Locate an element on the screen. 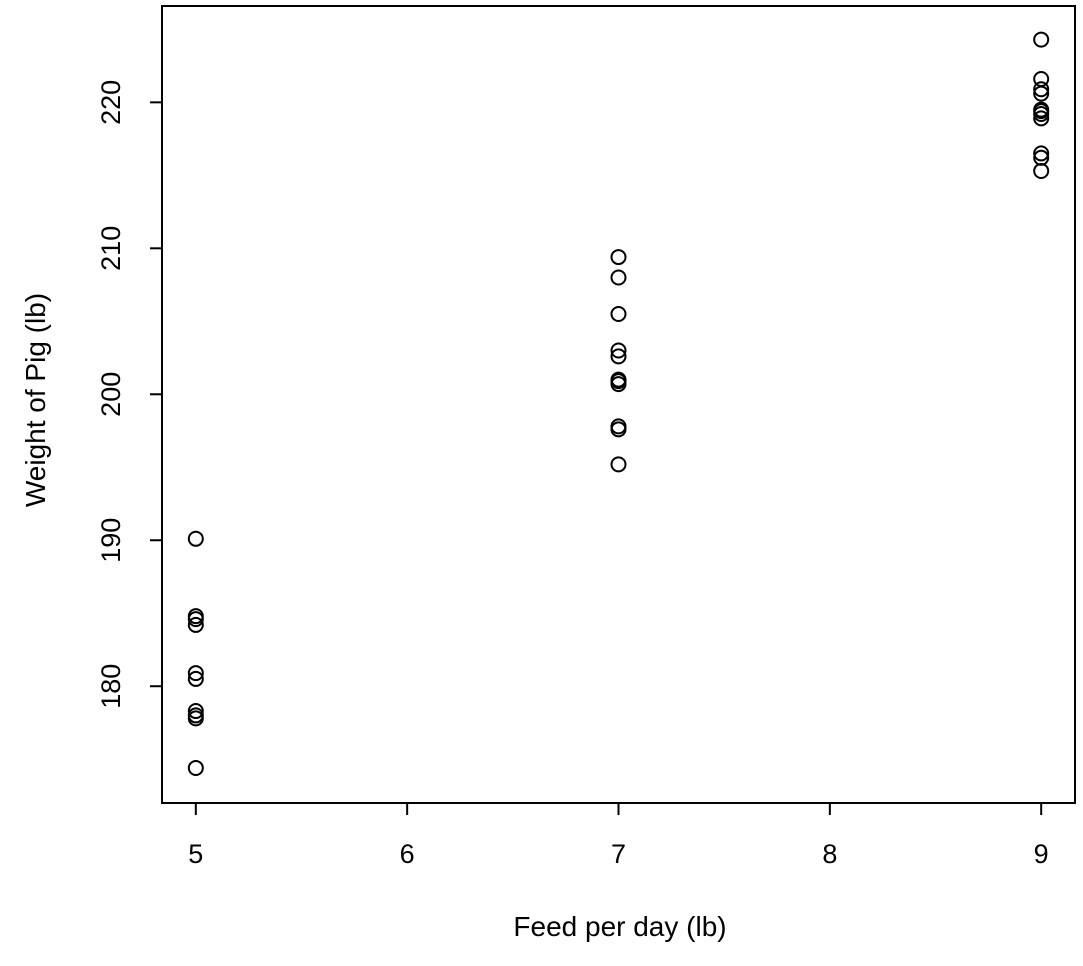 The height and width of the screenshot is (966, 1083). y-tick-label: 200 is located at coordinates (111, 394).